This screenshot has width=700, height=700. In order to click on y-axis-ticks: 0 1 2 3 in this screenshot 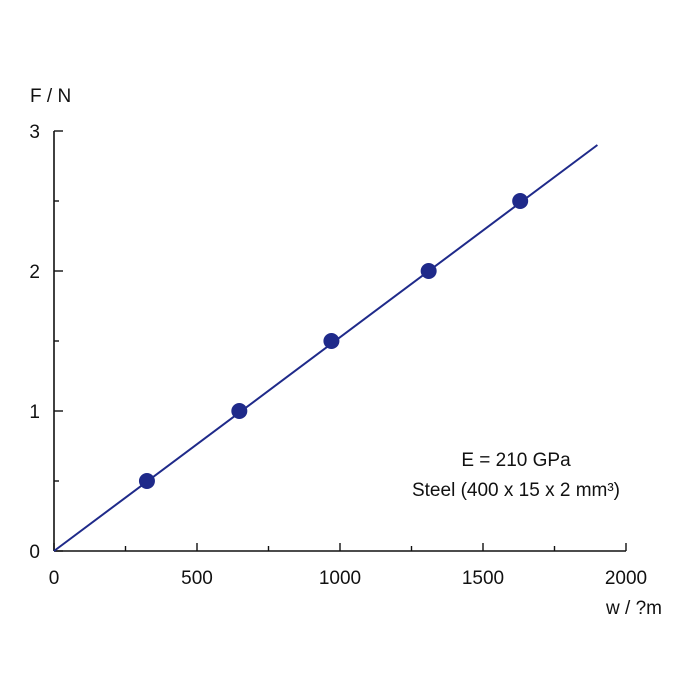, I will do `click(46, 342)`.